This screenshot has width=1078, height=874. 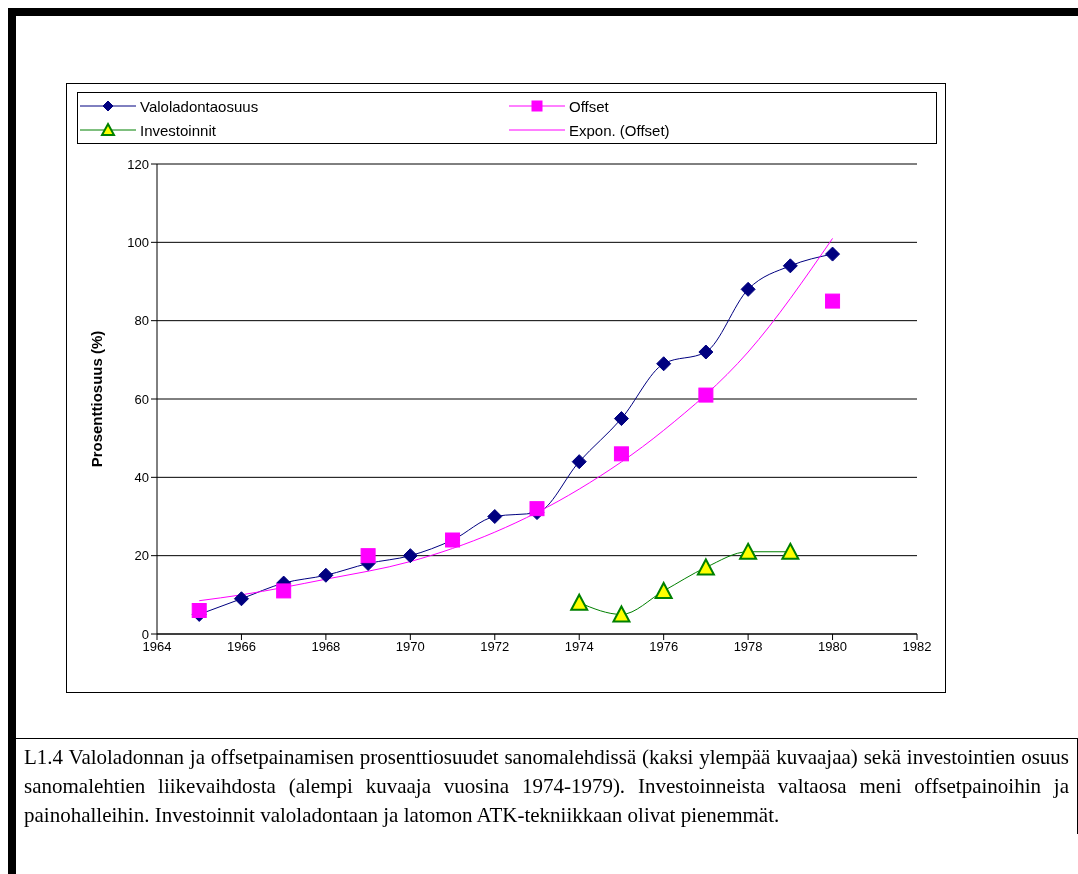 I want to click on legend-label: Offset, so click(x=589, y=106).